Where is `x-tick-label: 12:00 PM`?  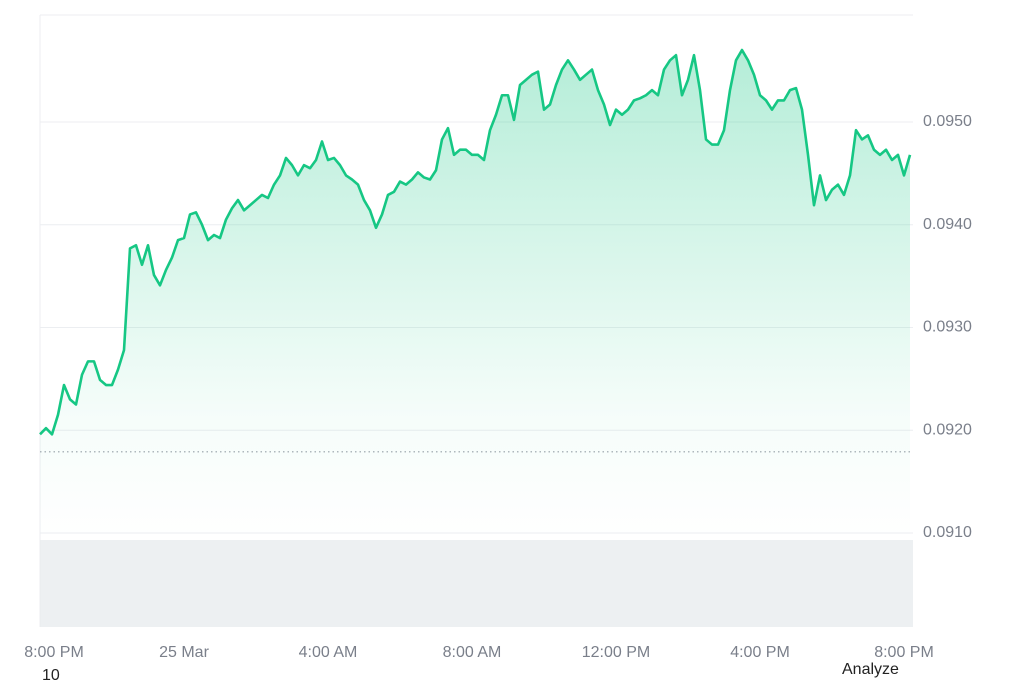 x-tick-label: 12:00 PM is located at coordinates (616, 652).